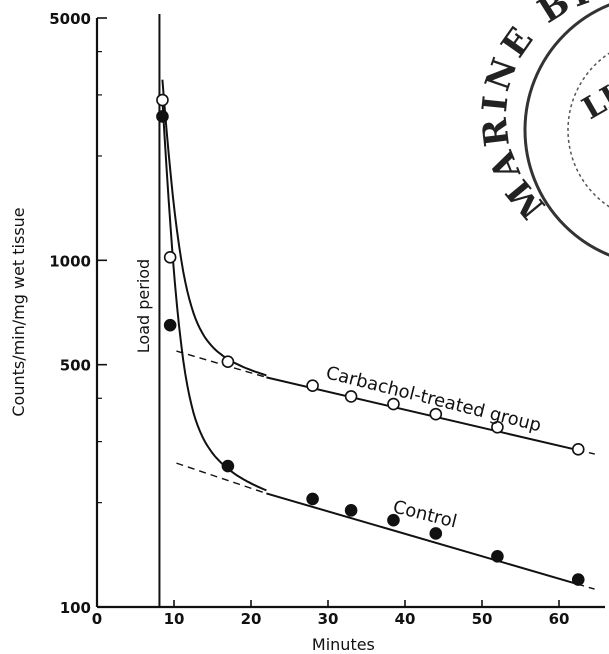 This screenshot has width=609, height=654. I want to click on fast-component-carbachol, so click(214, 228).